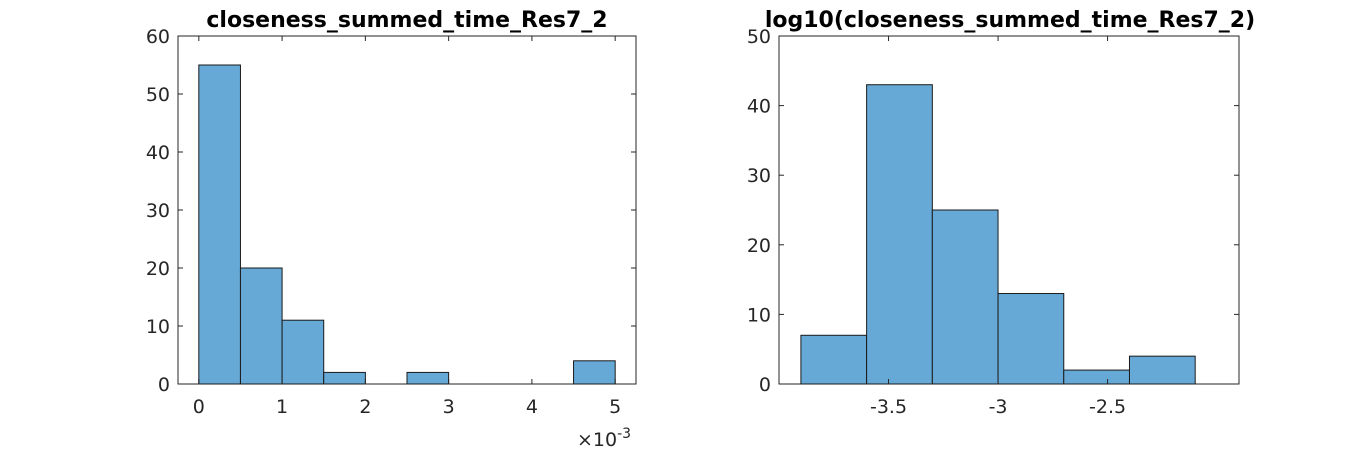  I want to click on x-tick-label: -3.5, so click(888, 407).